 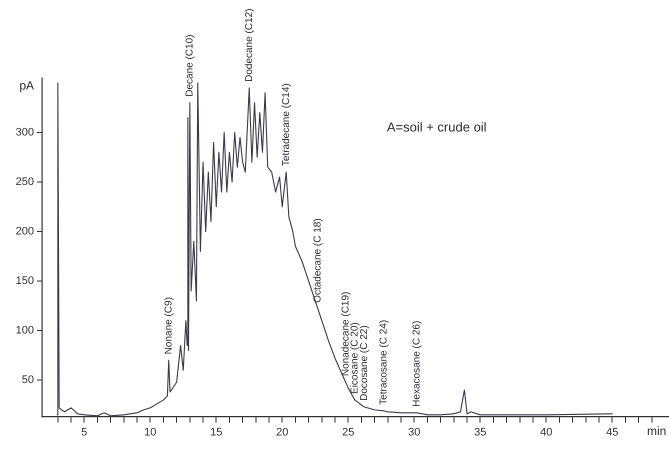 I want to click on y-tick-label: 250, so click(x=25, y=182).